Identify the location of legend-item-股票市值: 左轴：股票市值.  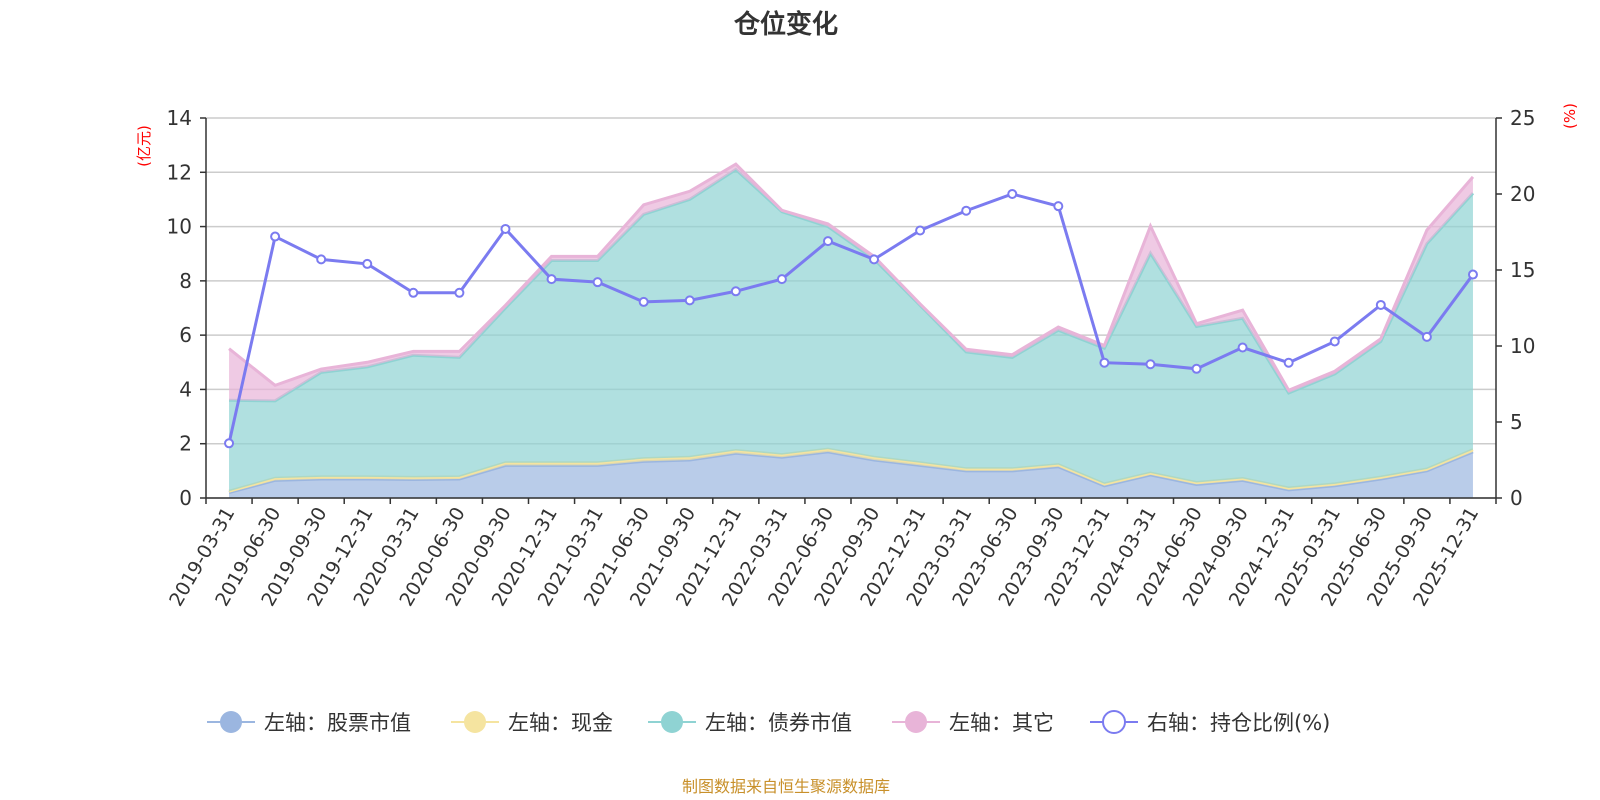
(309, 723).